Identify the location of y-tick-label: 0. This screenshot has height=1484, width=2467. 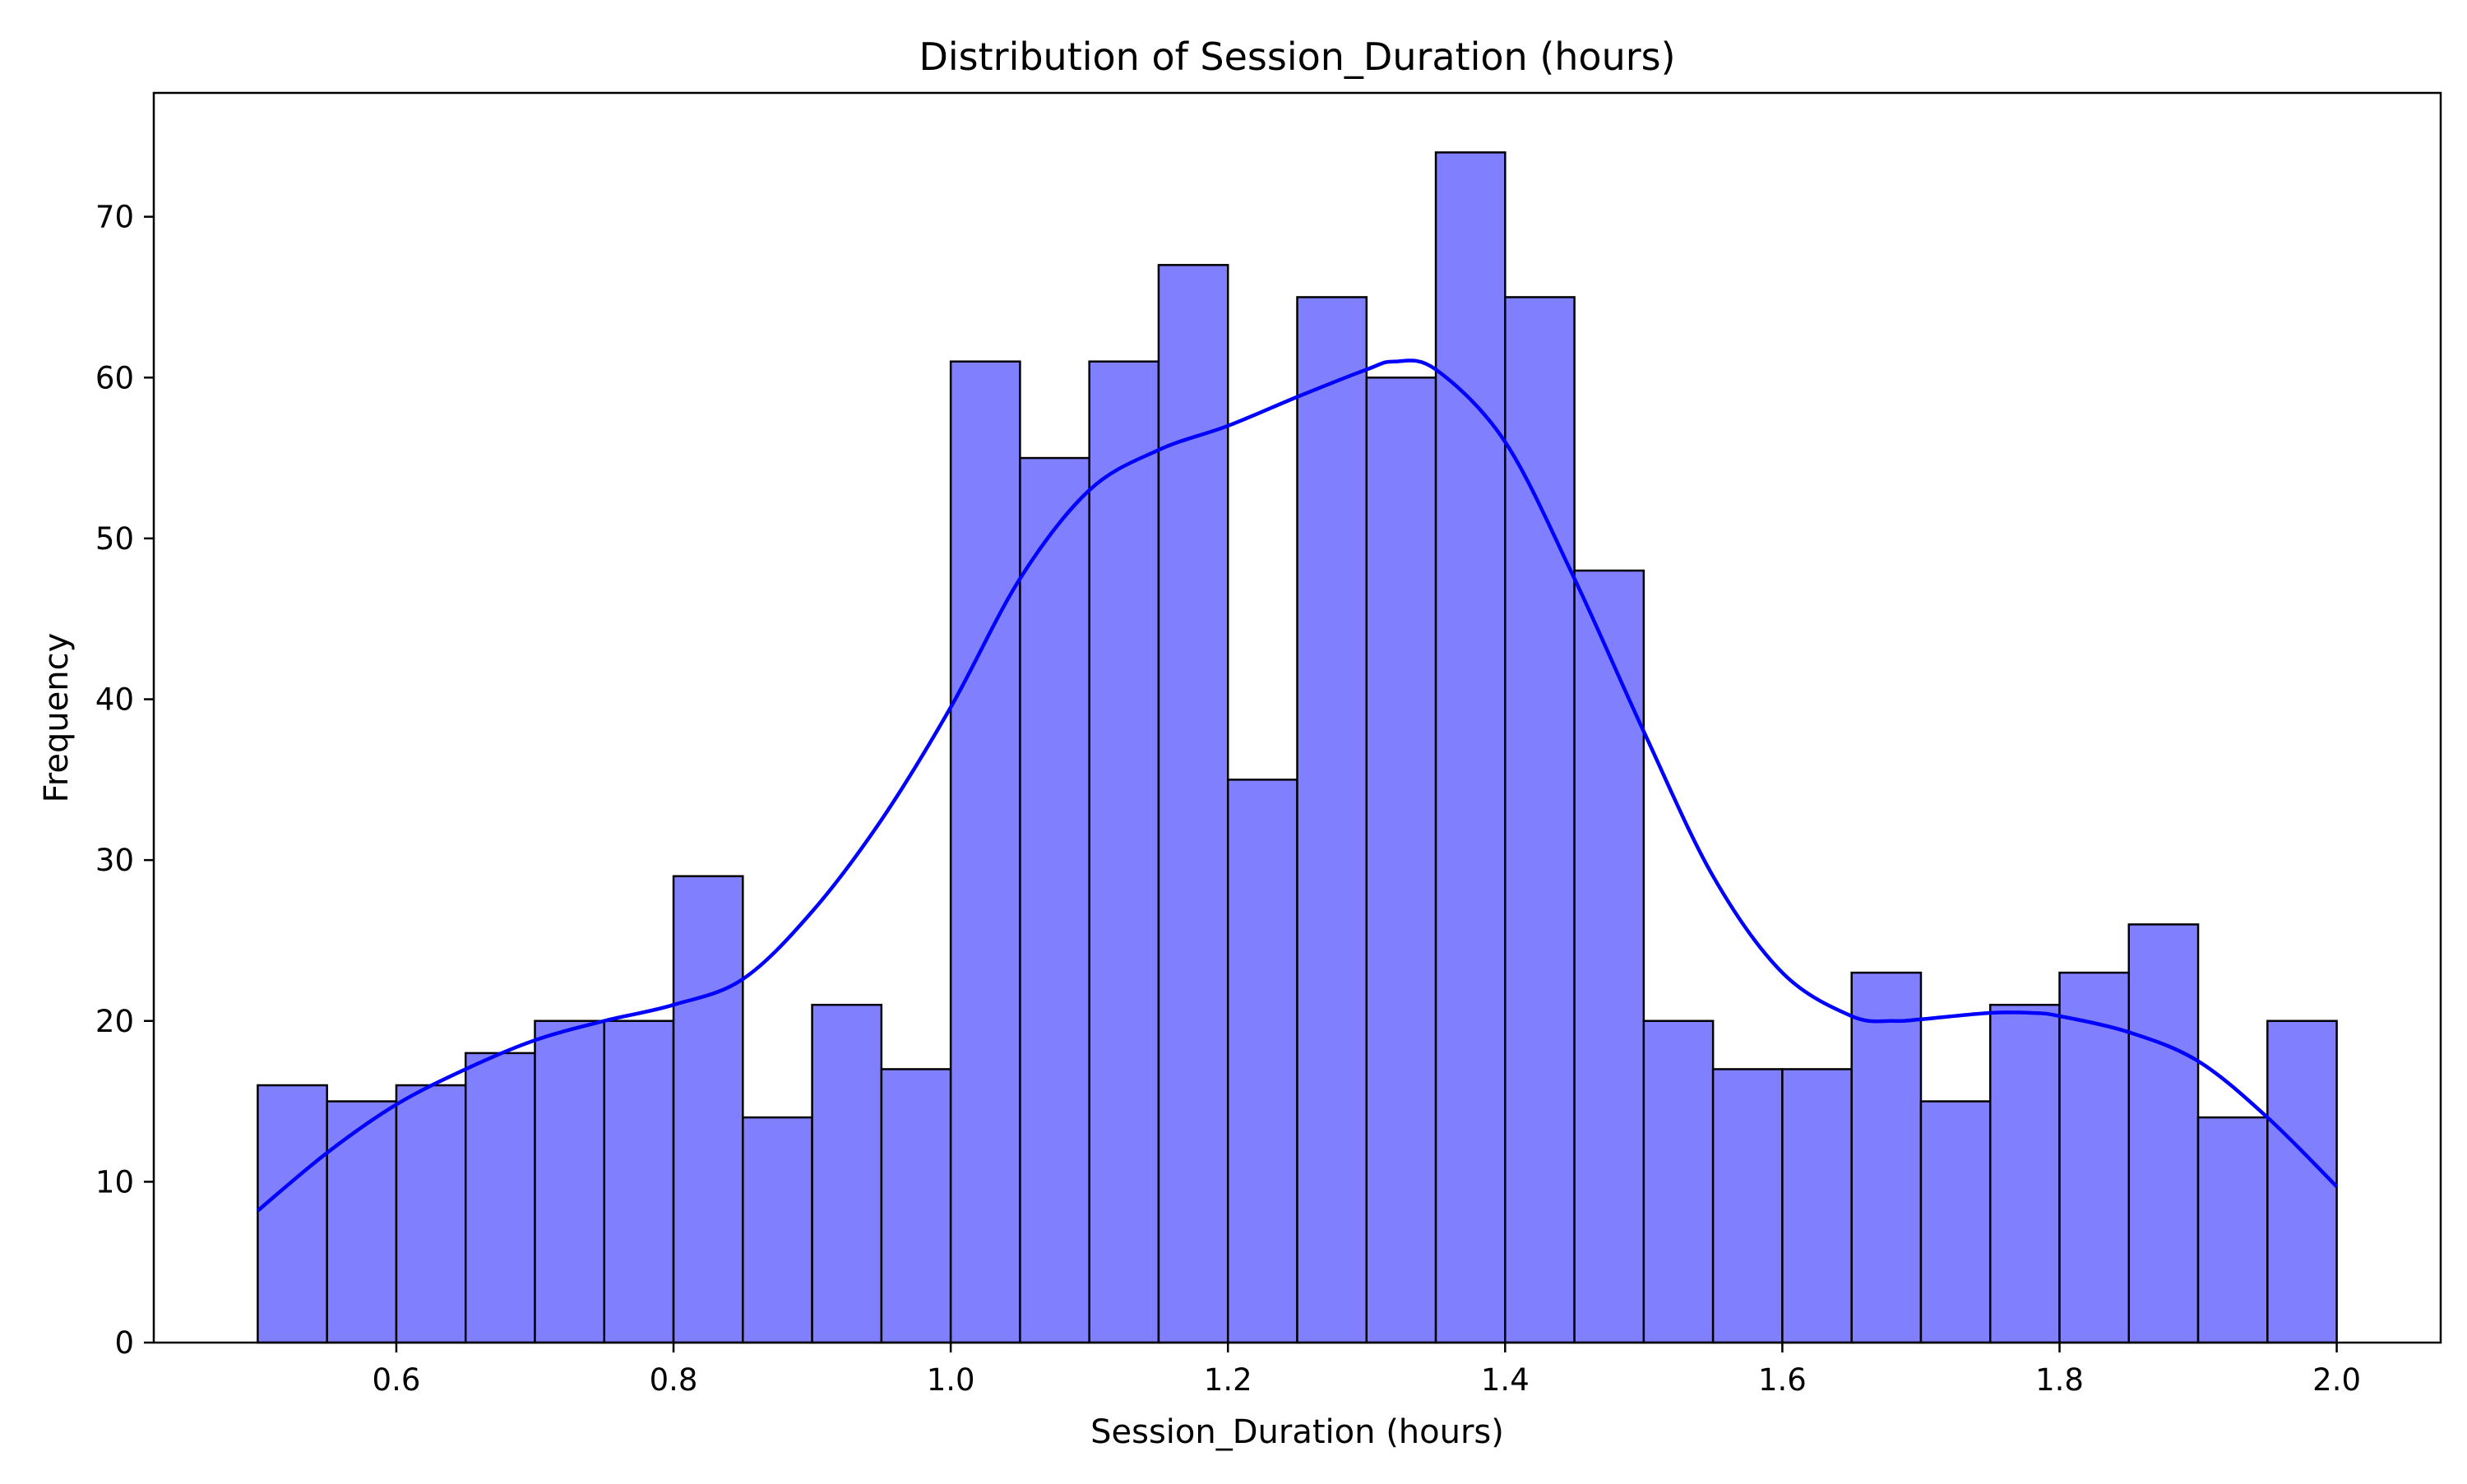
(124, 1343).